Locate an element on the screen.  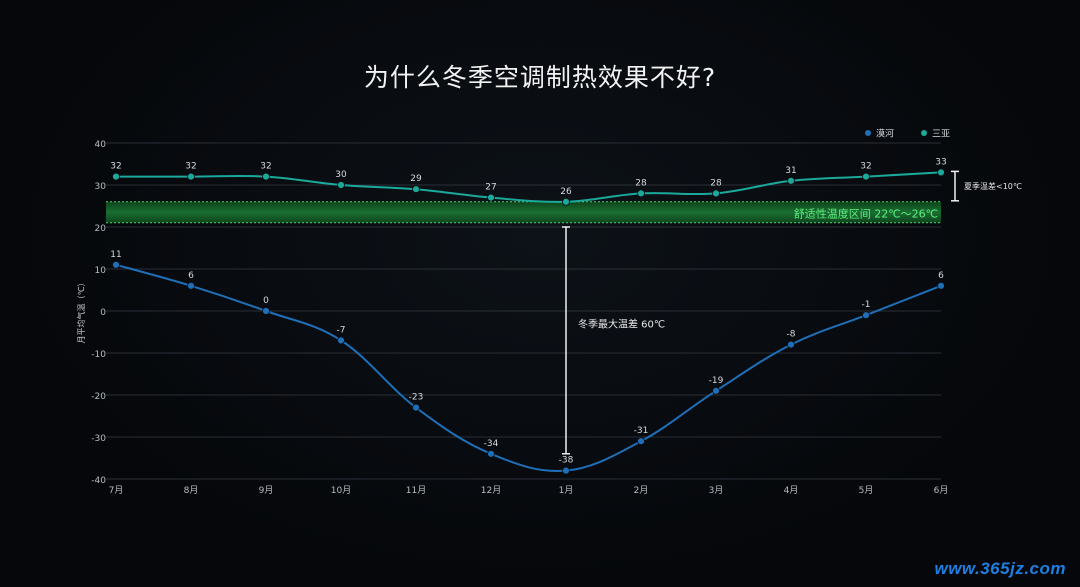
page-title: 为什么冬季空调制热效果不好? is located at coordinates (540, 77).